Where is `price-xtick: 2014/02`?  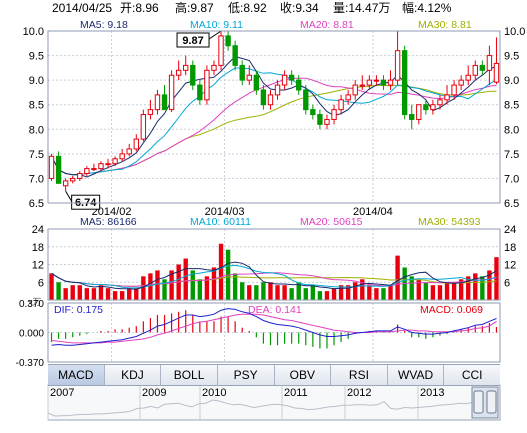 price-xtick: 2014/02 is located at coordinates (112, 212).